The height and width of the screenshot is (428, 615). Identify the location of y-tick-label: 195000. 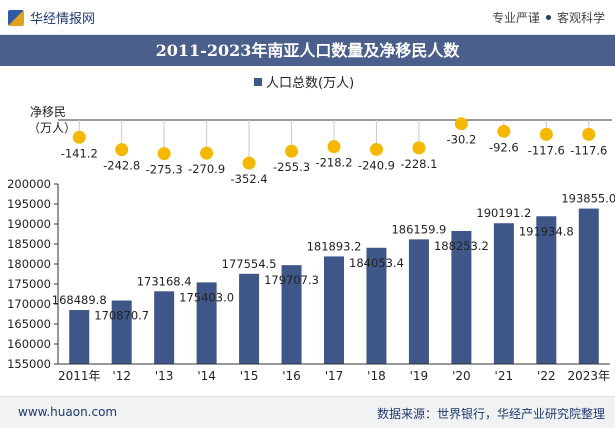
(29, 204).